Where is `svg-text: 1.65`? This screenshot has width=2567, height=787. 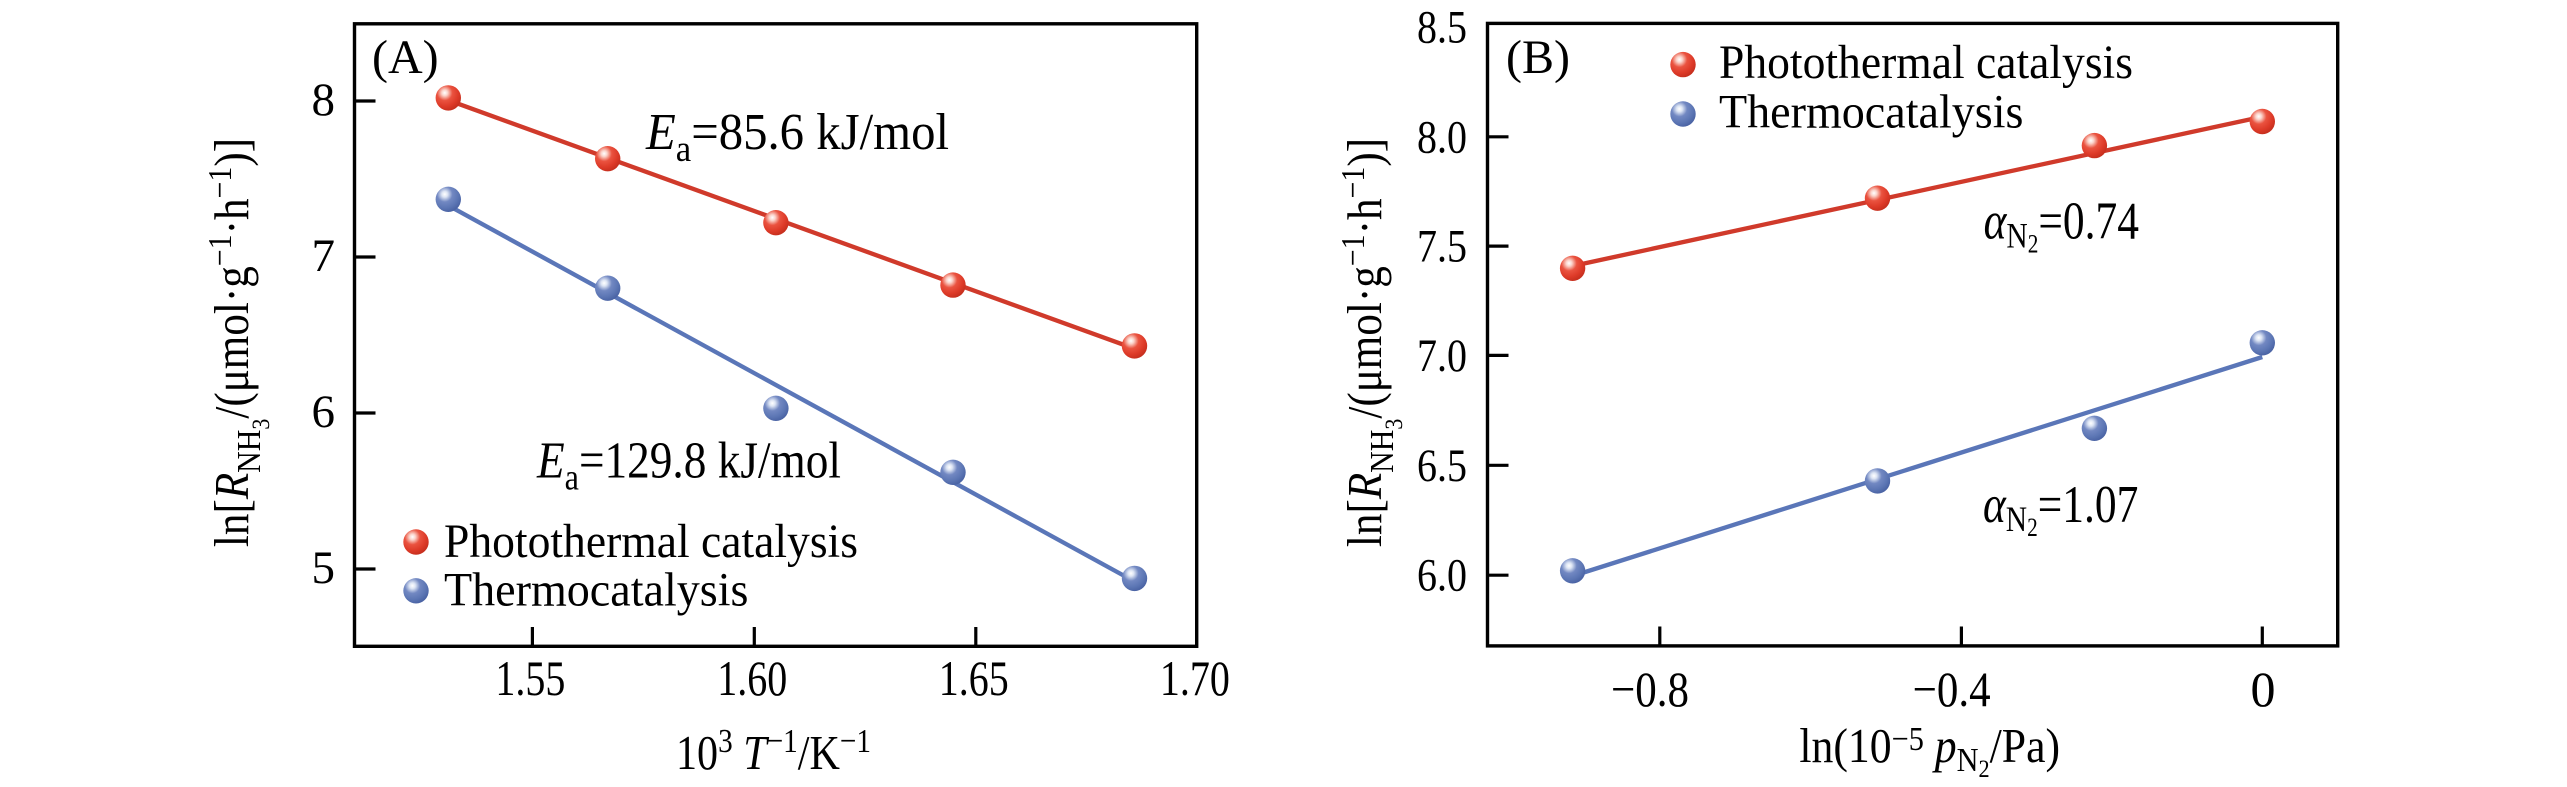
svg-text: 1.65 is located at coordinates (974, 678).